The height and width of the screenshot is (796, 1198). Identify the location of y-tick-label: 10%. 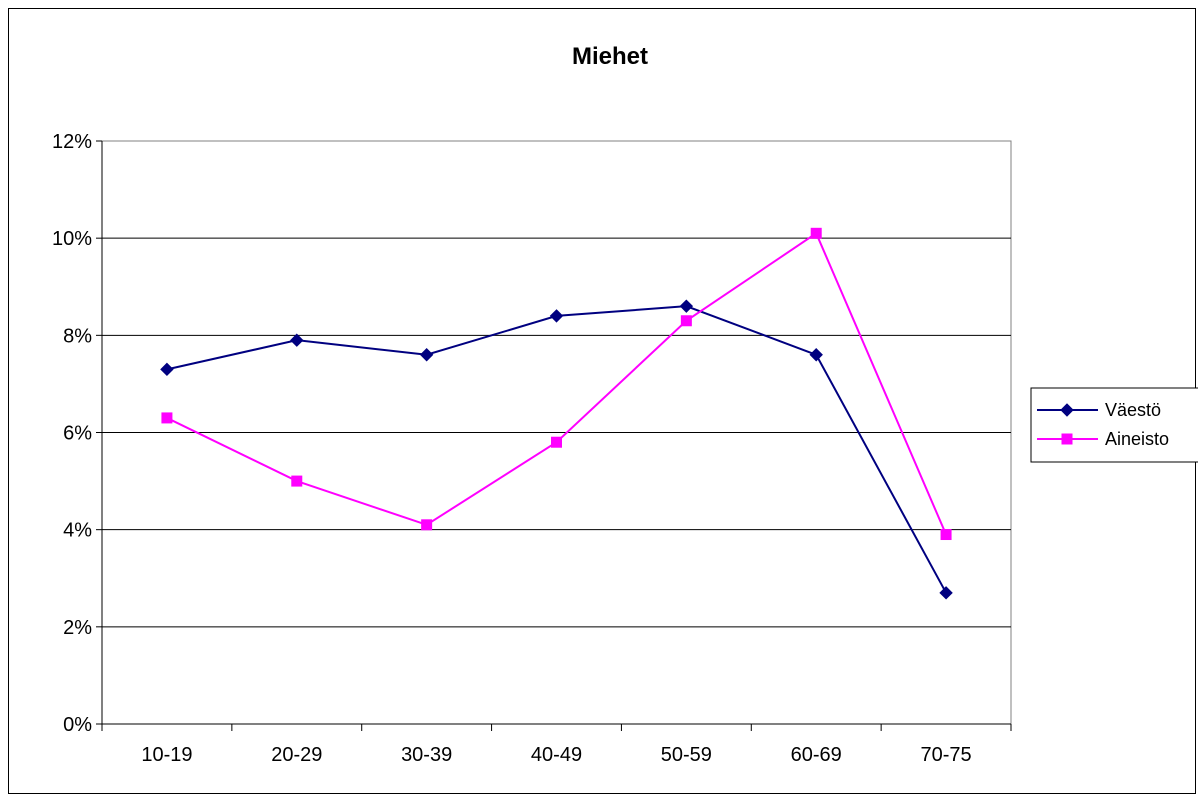
(72, 239).